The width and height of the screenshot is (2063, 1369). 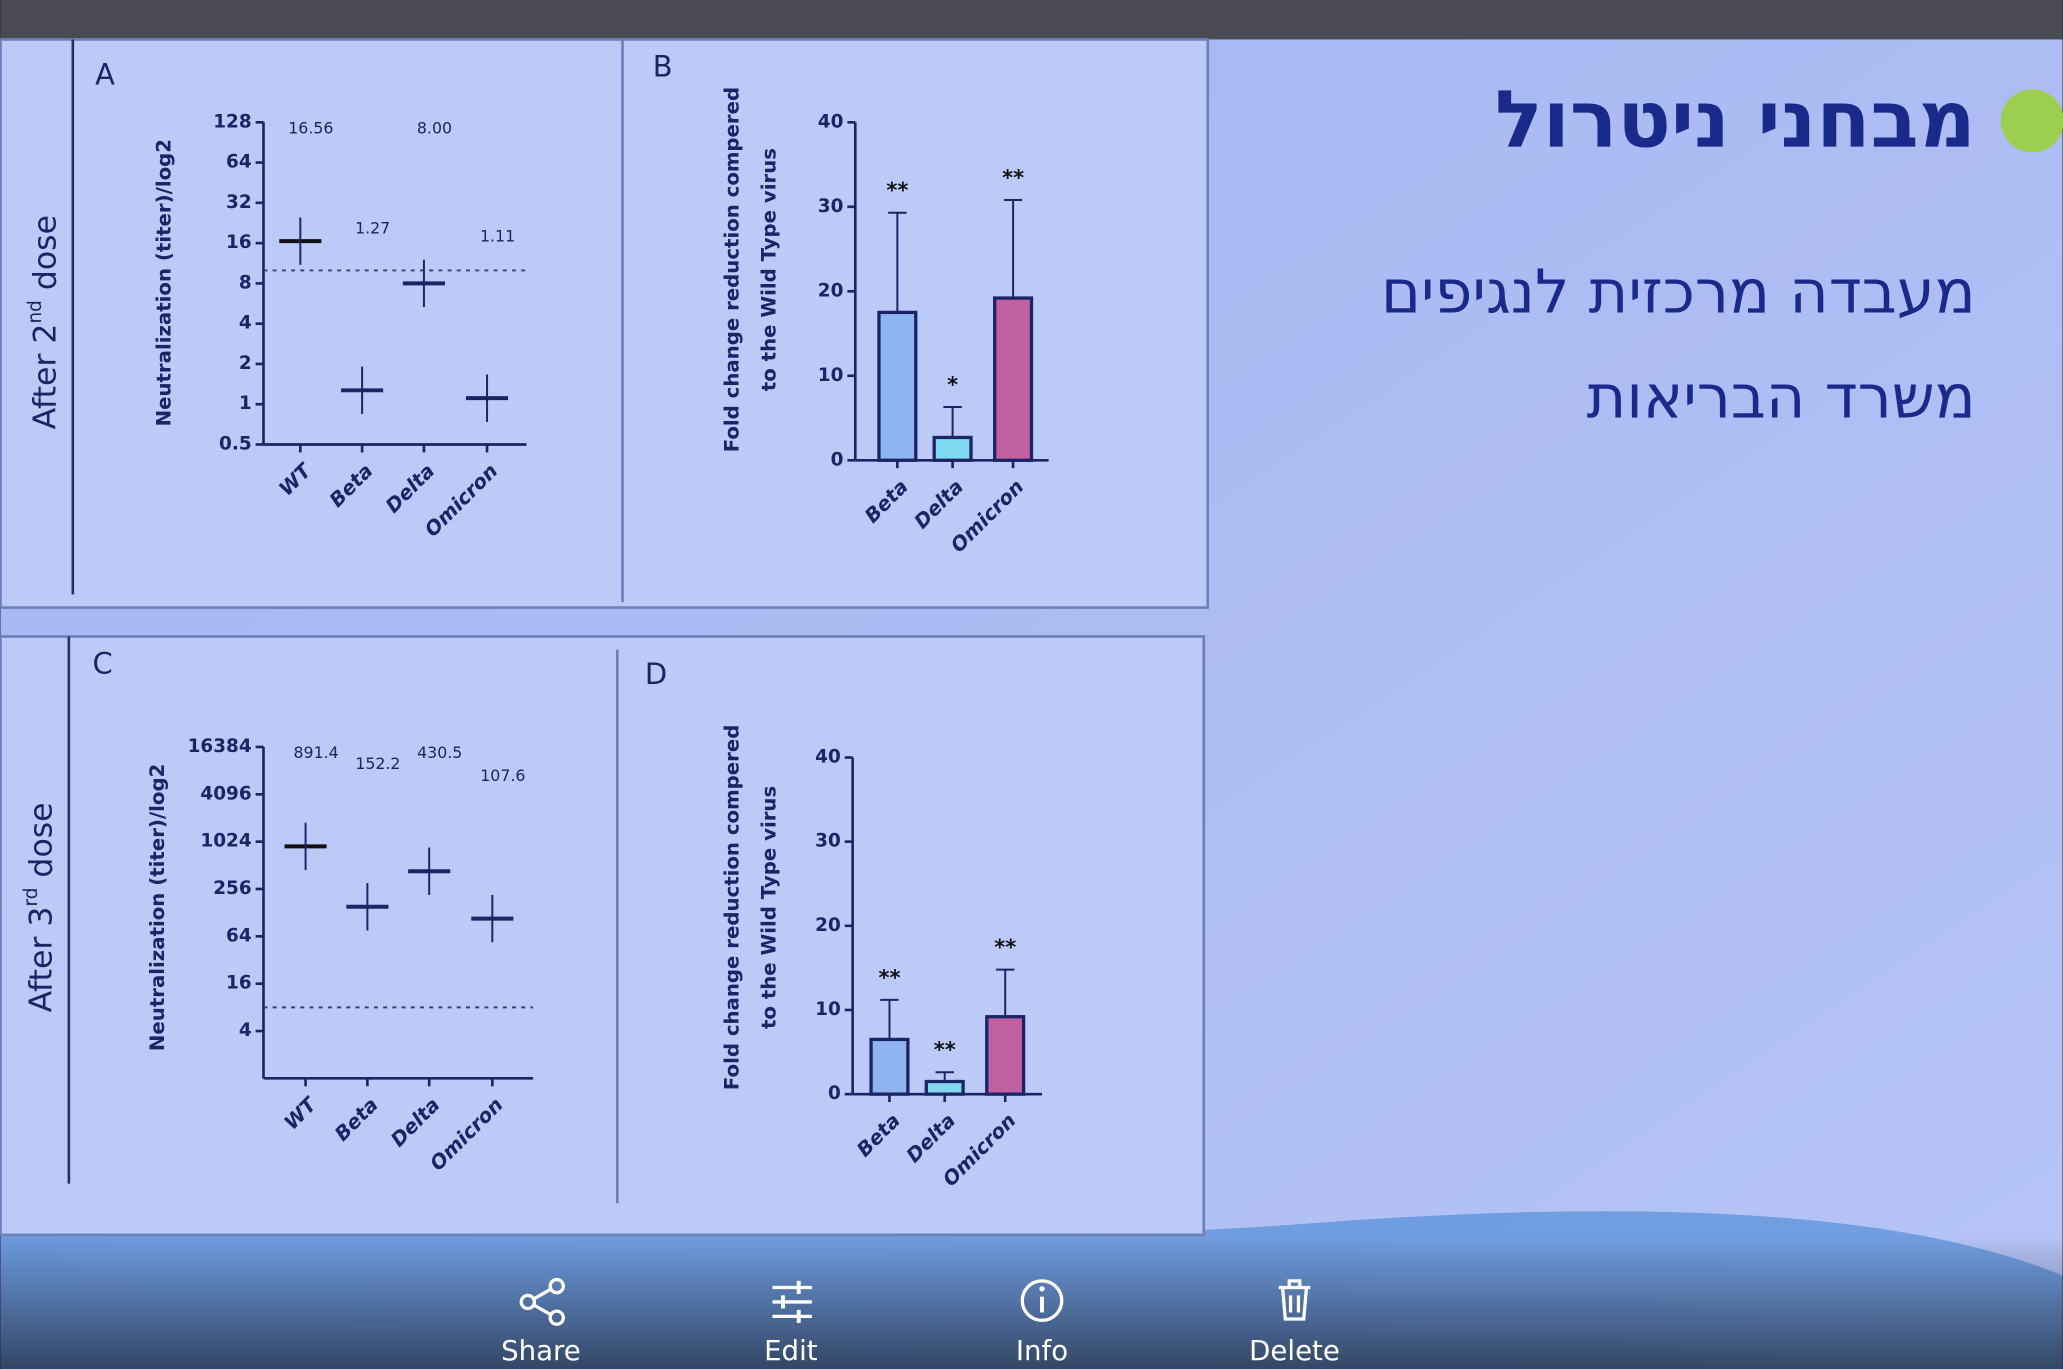 What do you see at coordinates (1735, 119) in the screenshot?
I see `slide-title: מבחני ניטרול` at bounding box center [1735, 119].